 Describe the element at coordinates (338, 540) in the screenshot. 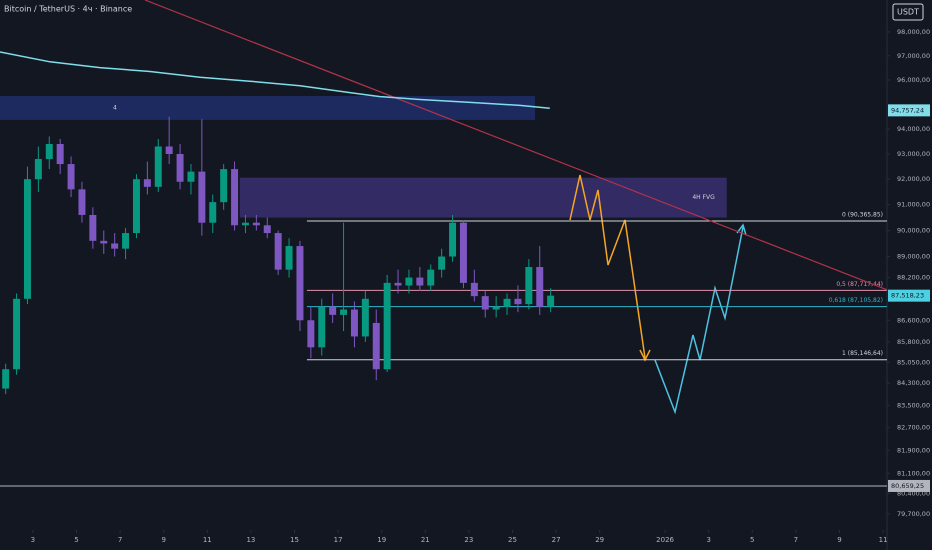

I see `x-tick-label: 17` at that location.